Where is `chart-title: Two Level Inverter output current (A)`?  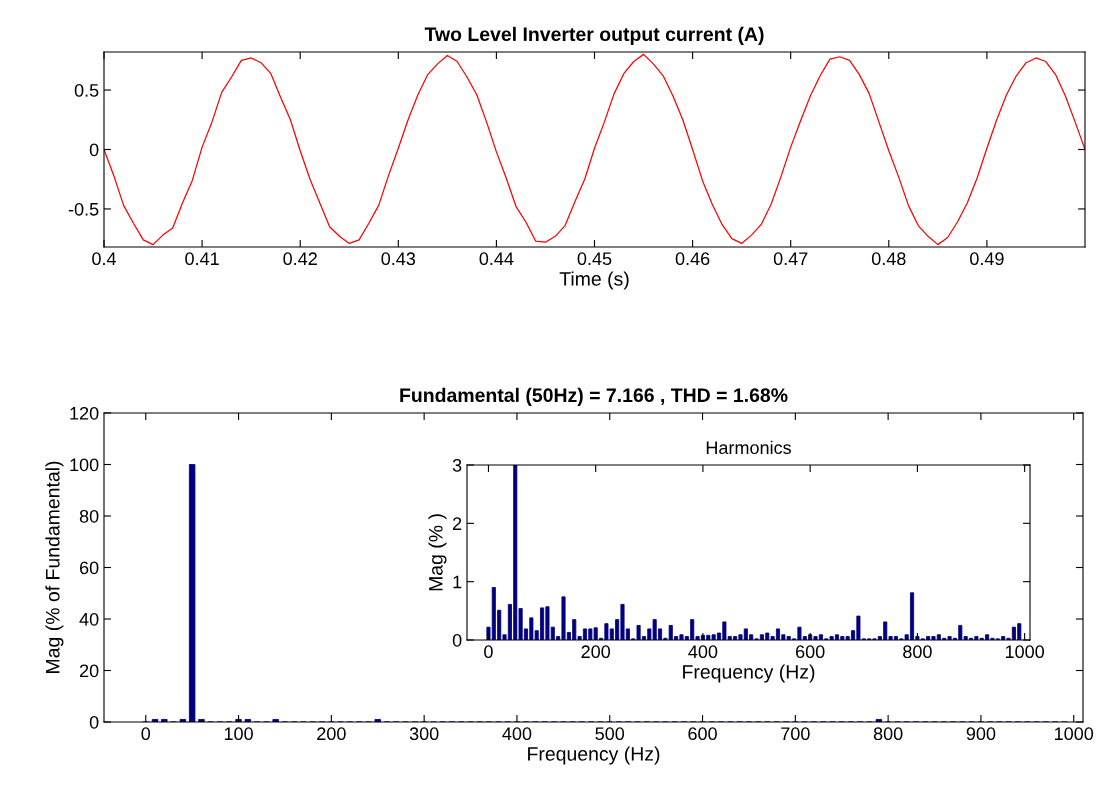 chart-title: Two Level Inverter output current (A) is located at coordinates (594, 35).